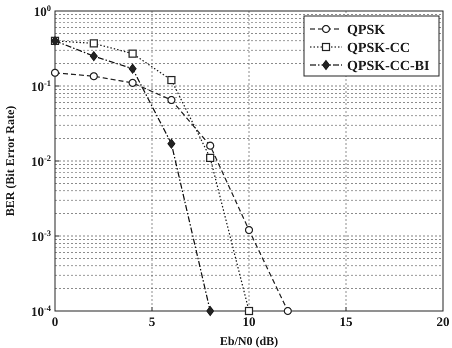 The width and height of the screenshot is (452, 348). I want to click on y-tick-label: 10$^{-4}$, so click(41, 311).